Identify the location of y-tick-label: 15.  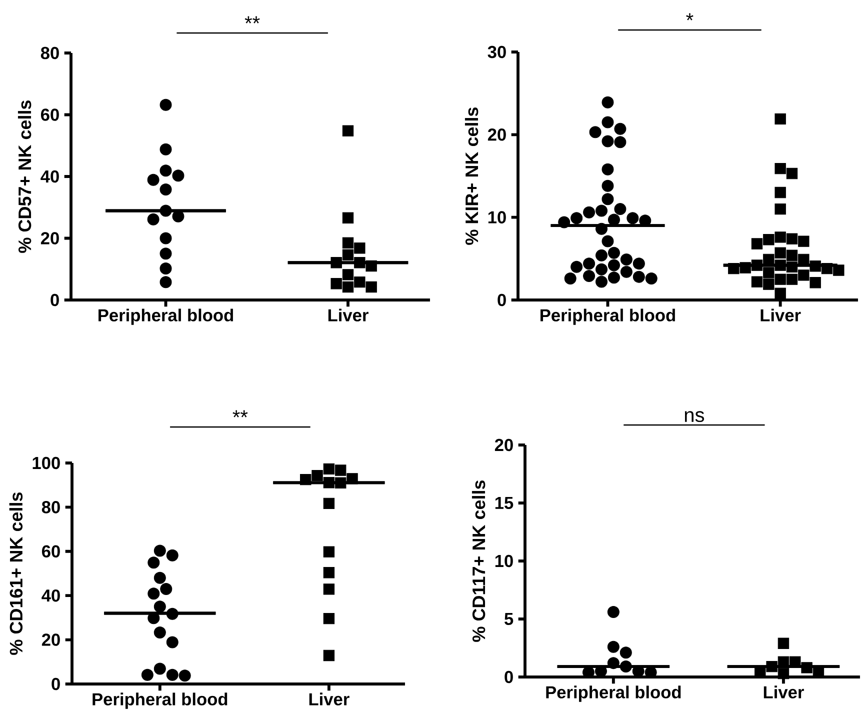
(504, 503).